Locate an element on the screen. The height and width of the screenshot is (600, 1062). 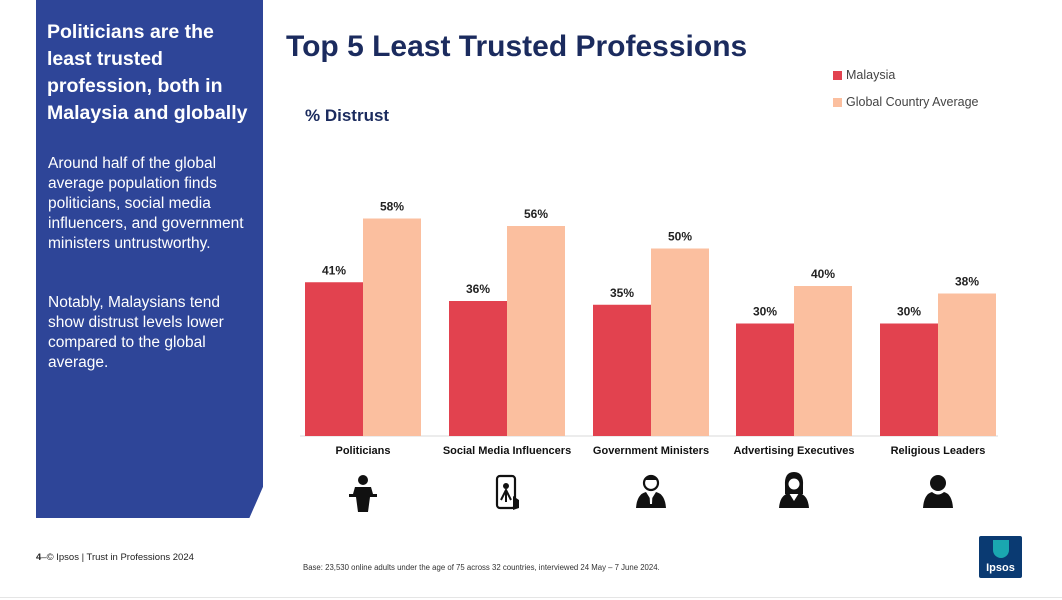
bar-global-advertising-executives is located at coordinates (823, 361).